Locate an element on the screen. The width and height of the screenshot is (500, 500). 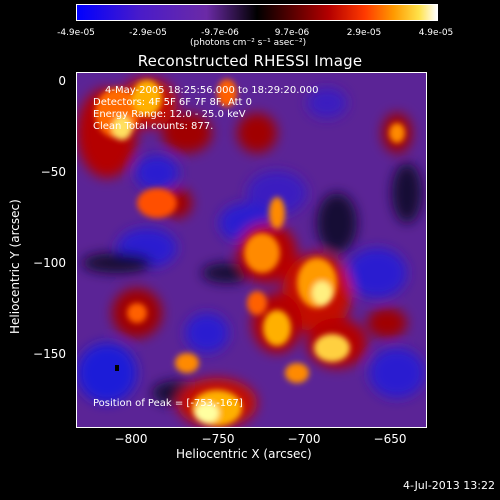
x-tick-label: −800 is located at coordinates (131, 439).